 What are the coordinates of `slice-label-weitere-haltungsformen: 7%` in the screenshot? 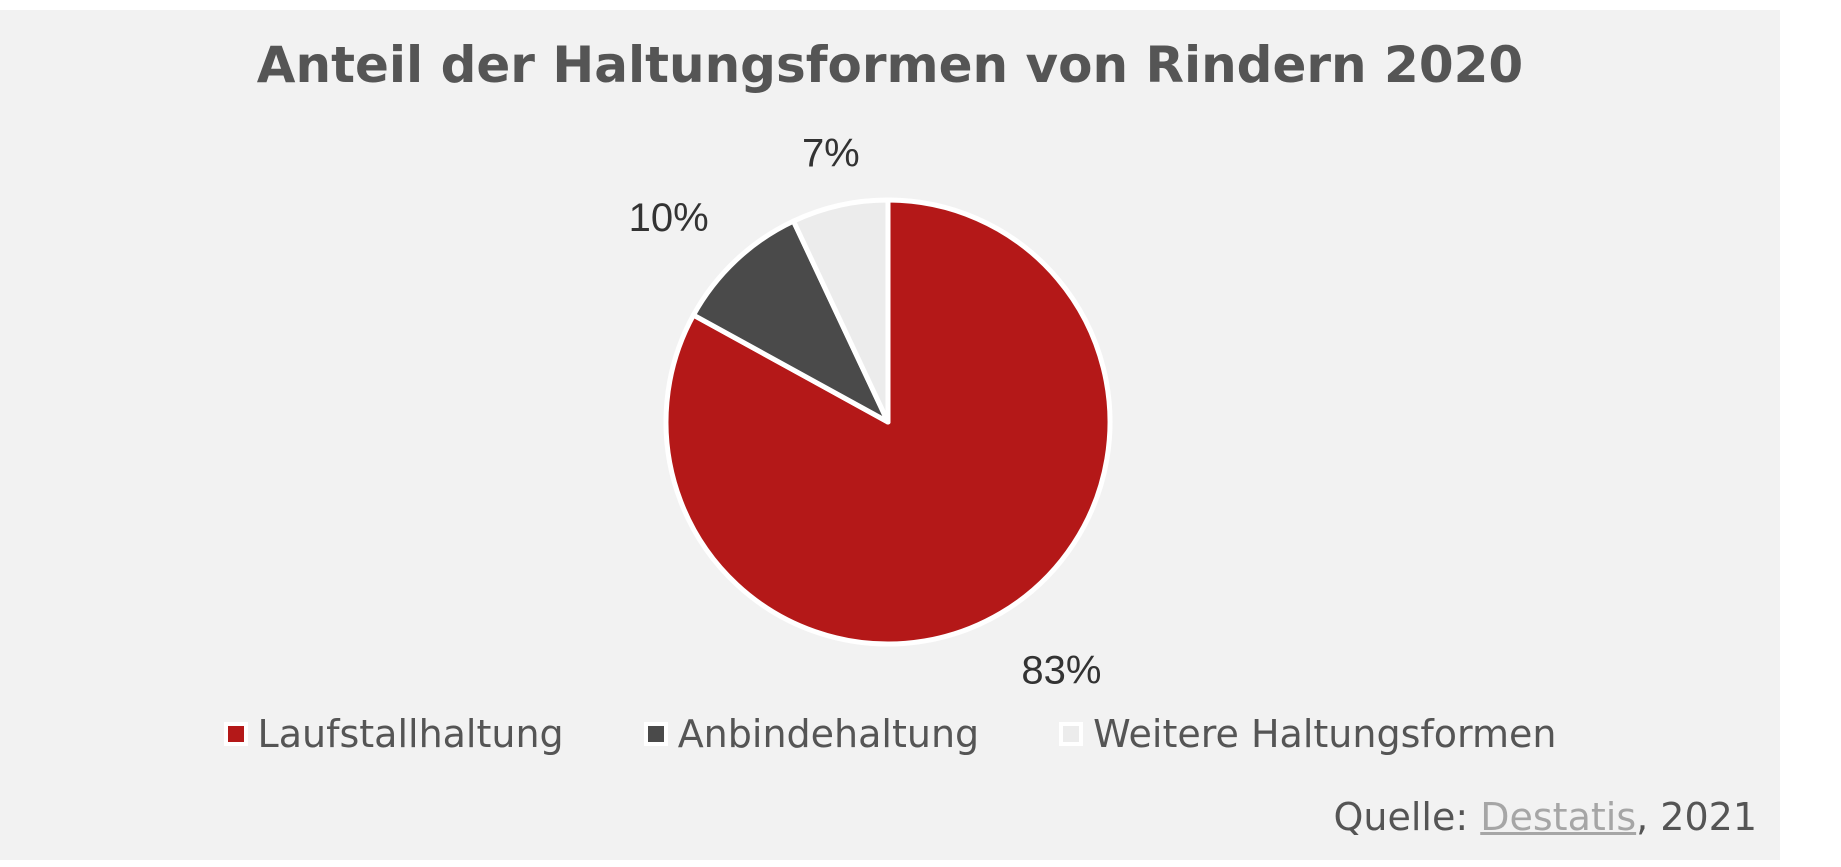 It's located at (831, 153).